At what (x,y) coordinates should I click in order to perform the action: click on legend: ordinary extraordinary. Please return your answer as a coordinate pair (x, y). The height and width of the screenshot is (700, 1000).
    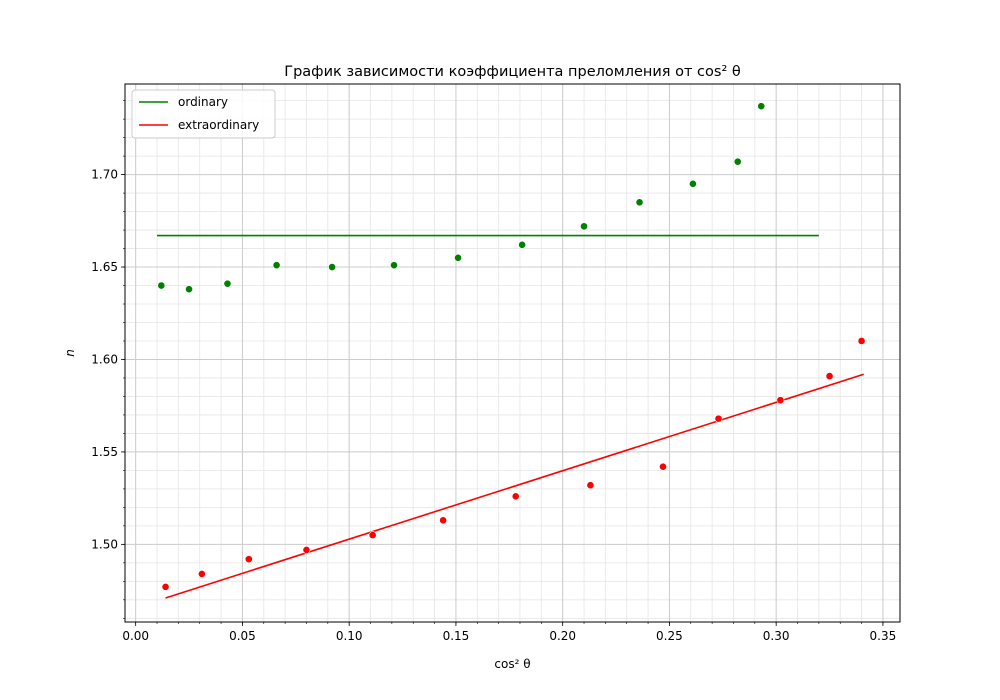
    Looking at the image, I should click on (203, 114).